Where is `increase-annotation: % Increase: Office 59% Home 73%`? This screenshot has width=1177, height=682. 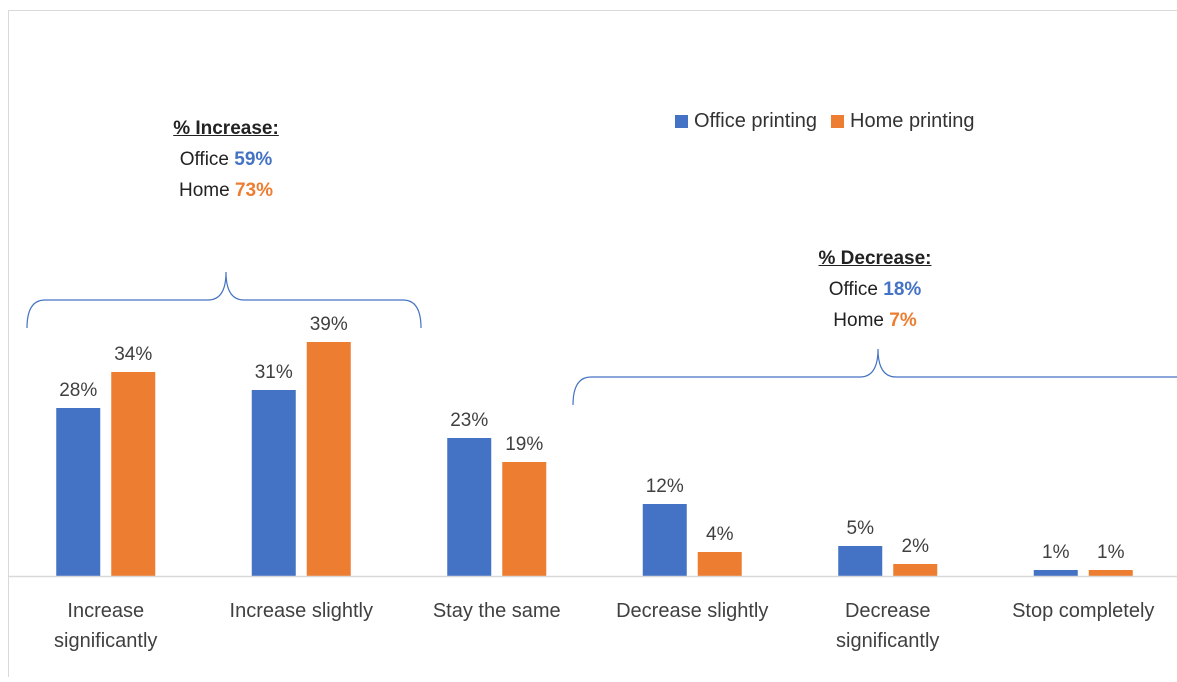
increase-annotation: % Increase: Office 59% Home 73% is located at coordinates (226, 159).